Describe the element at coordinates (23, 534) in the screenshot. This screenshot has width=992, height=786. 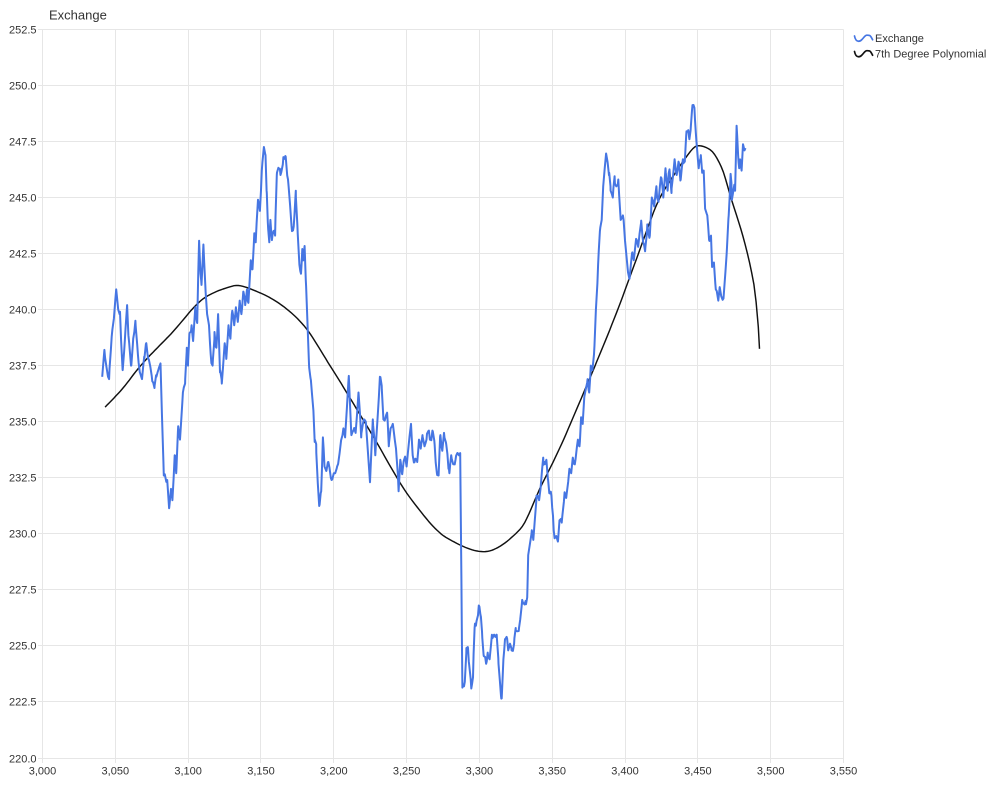
I see `svg-text: 230.0` at that location.